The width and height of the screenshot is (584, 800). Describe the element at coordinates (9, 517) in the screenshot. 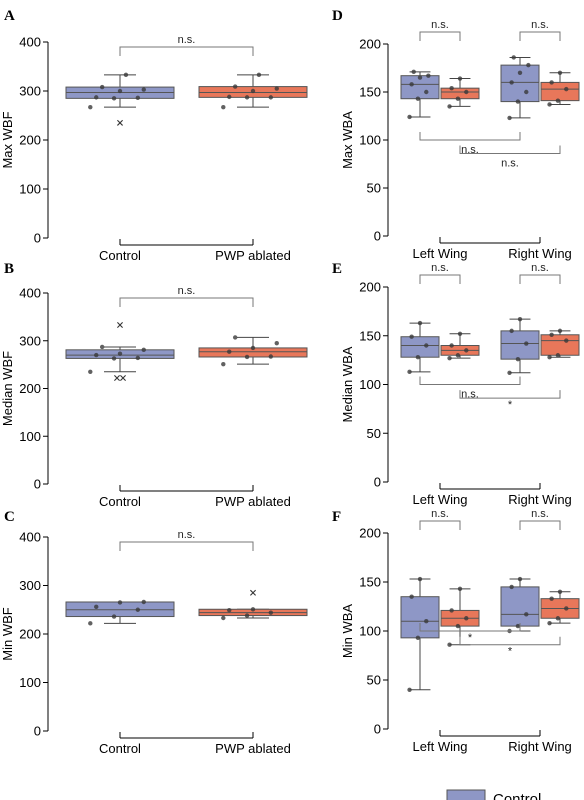

I see `panel-letter: C` at that location.